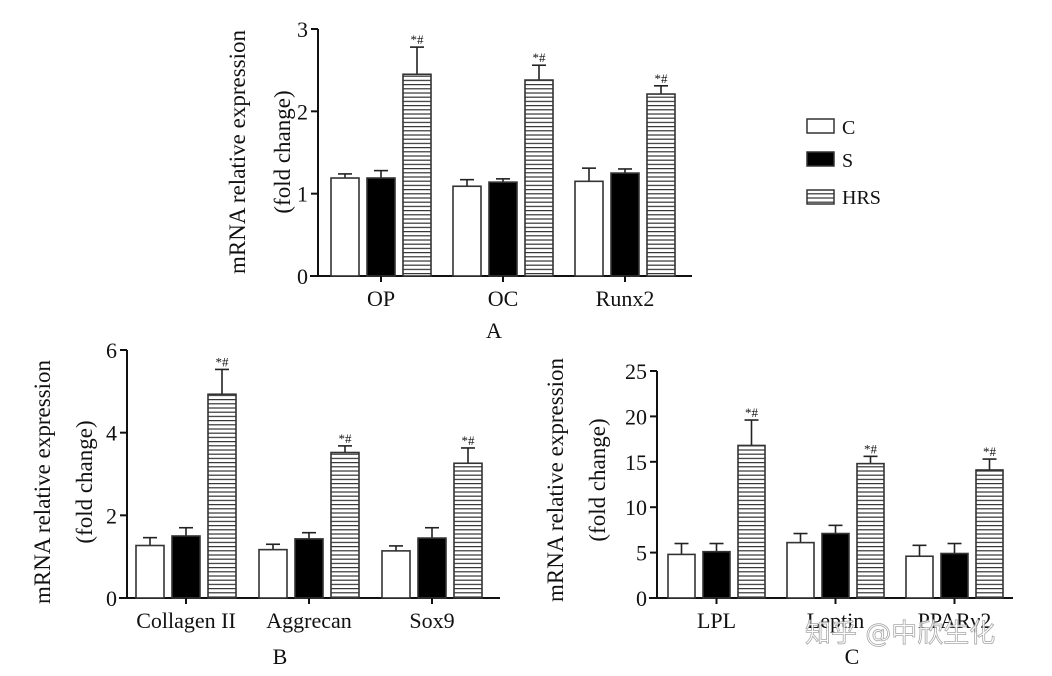 Image resolution: width=1052 pixels, height=676 pixels. What do you see at coordinates (625, 224) in the screenshot?
I see `bar-s-runx2` at bounding box center [625, 224].